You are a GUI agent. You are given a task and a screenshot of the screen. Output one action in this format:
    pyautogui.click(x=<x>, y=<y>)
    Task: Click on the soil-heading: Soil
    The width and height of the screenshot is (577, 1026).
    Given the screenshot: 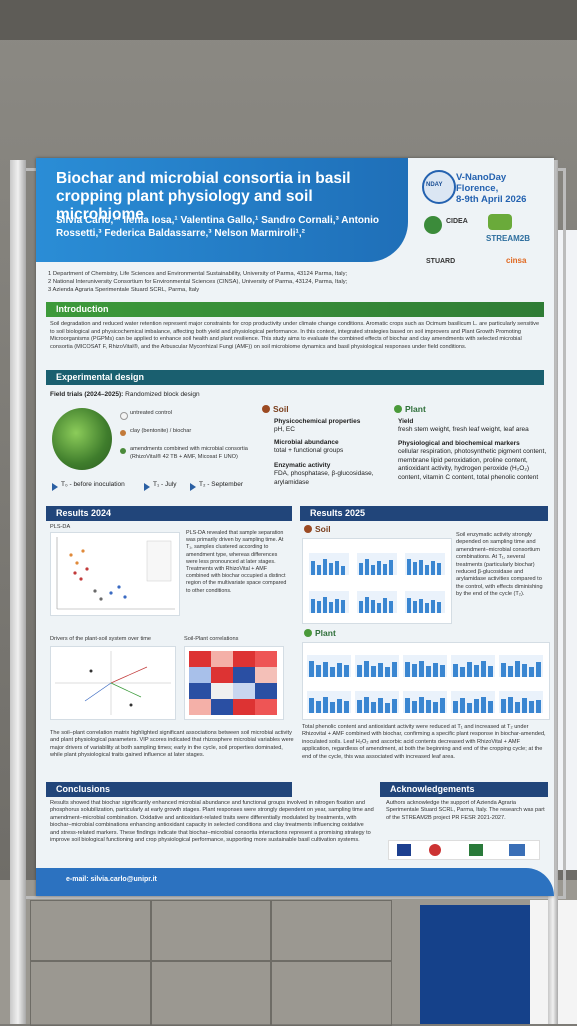 What is the action you would take?
    pyautogui.click(x=275, y=409)
    